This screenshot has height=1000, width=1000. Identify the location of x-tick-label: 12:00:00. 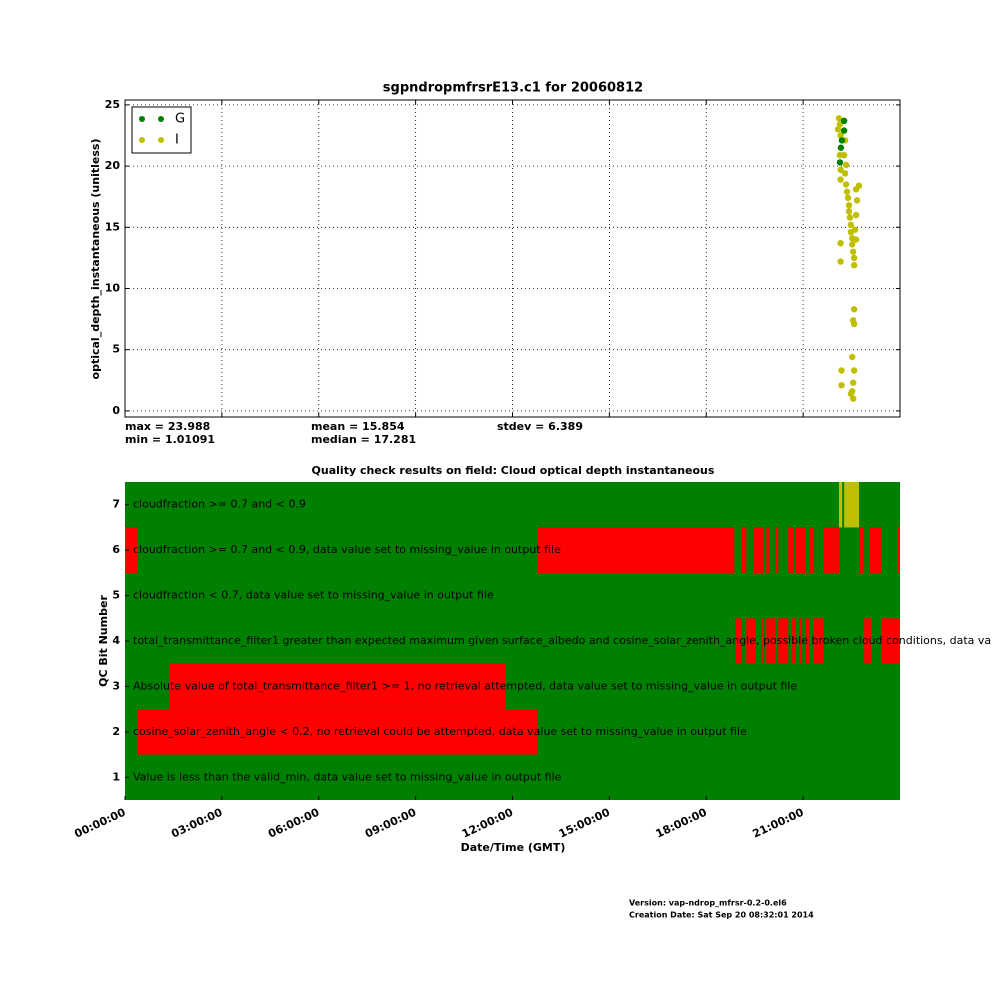
(487, 823).